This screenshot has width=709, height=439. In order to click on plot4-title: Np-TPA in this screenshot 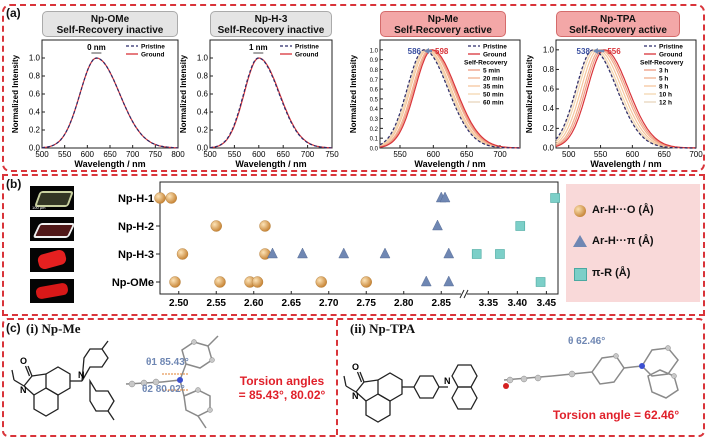, I will do `click(618, 19)`.